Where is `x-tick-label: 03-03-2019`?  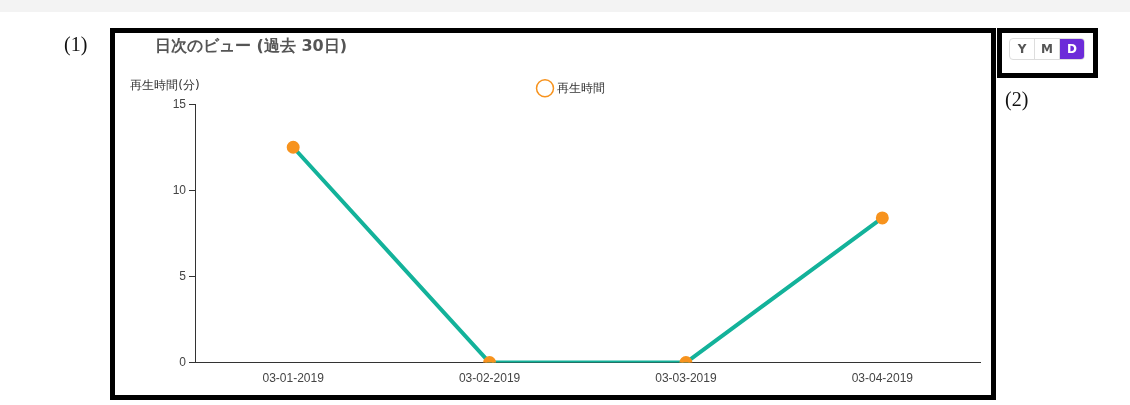 x-tick-label: 03-03-2019 is located at coordinates (686, 378).